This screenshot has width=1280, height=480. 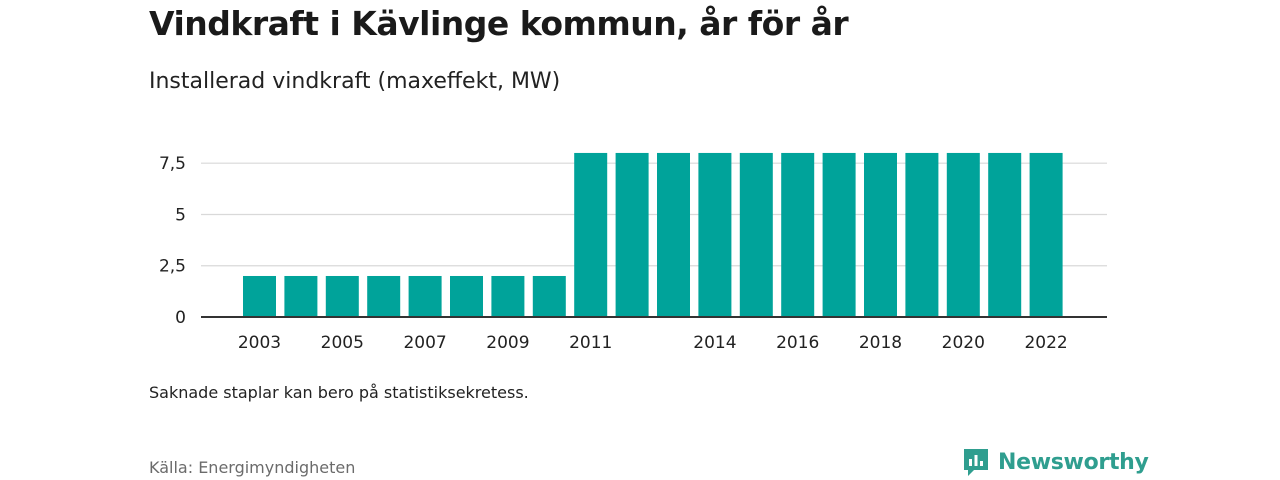 What do you see at coordinates (508, 296) in the screenshot?
I see `bar-2009` at bounding box center [508, 296].